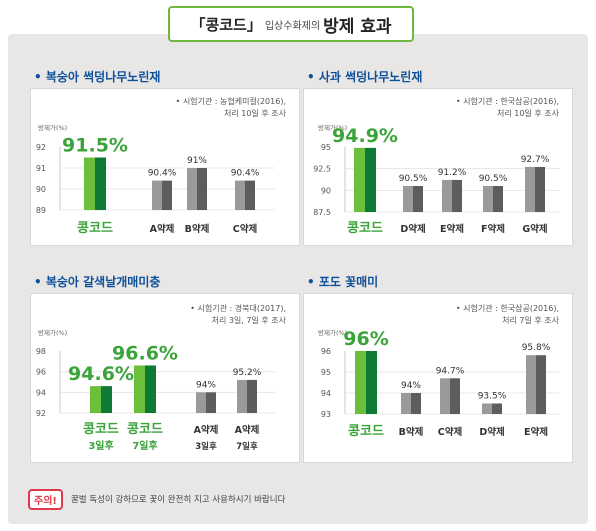 The image size is (596, 531). Describe the element at coordinates (231, 108) in the screenshot. I see `chart-note-peach-stinkbug: • 시험기관 : 농협케미컬(2016), 처리 10일 후 조사` at that location.